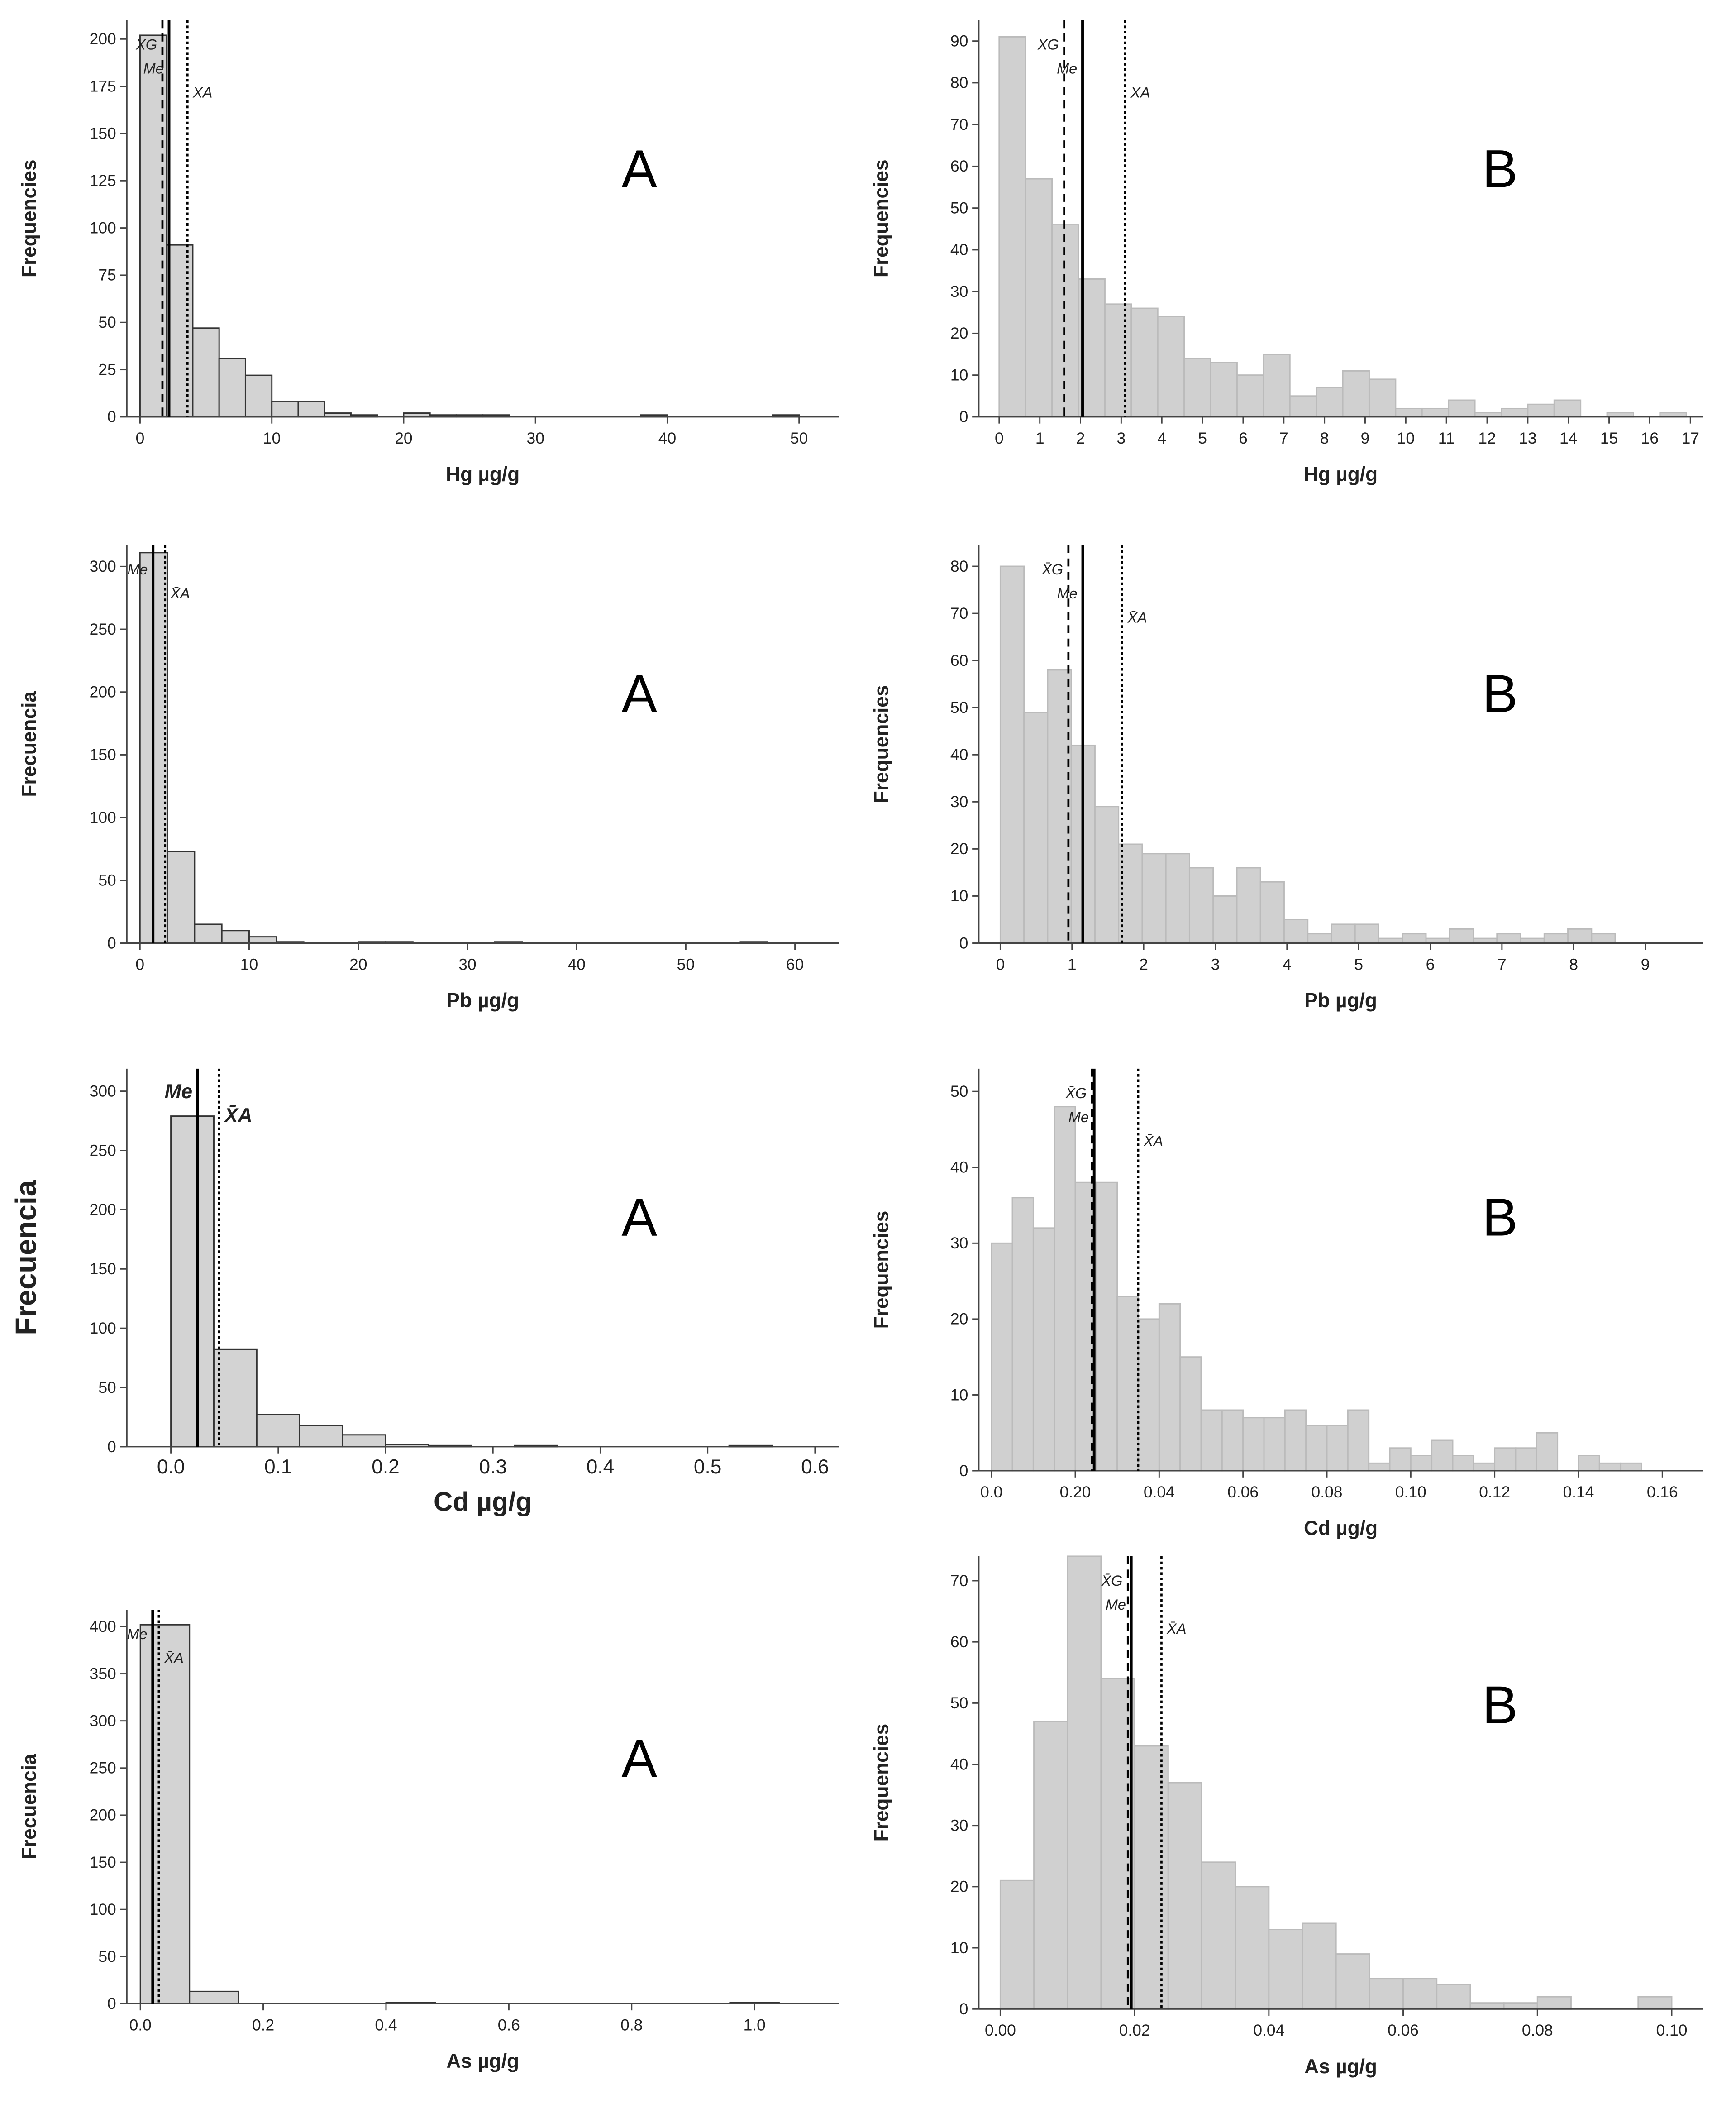  Describe the element at coordinates (1494, 1492) in the screenshot. I see `x-tick-label: 0.12` at that location.